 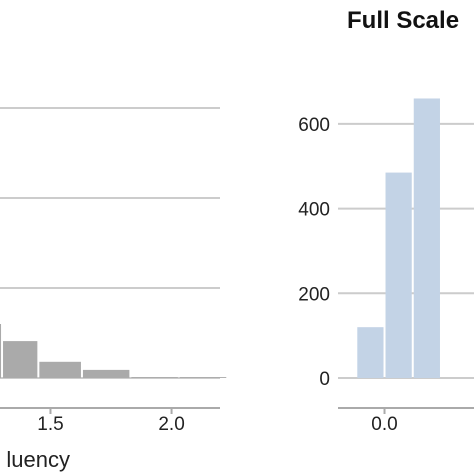 I want to click on y-tick-label: 200, so click(x=314, y=294).